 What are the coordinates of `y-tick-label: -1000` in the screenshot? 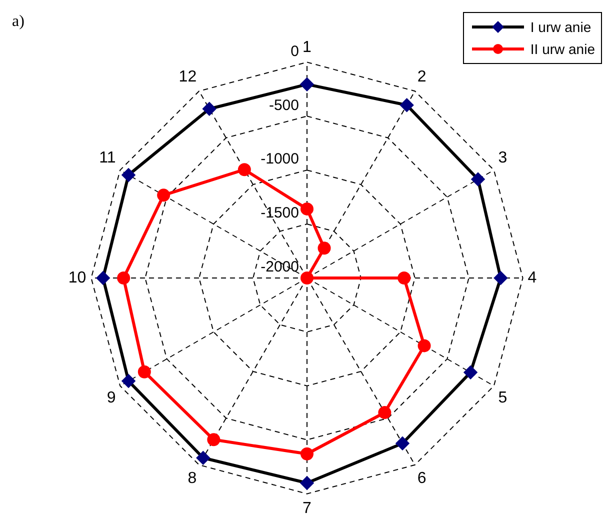 It's located at (279, 159).